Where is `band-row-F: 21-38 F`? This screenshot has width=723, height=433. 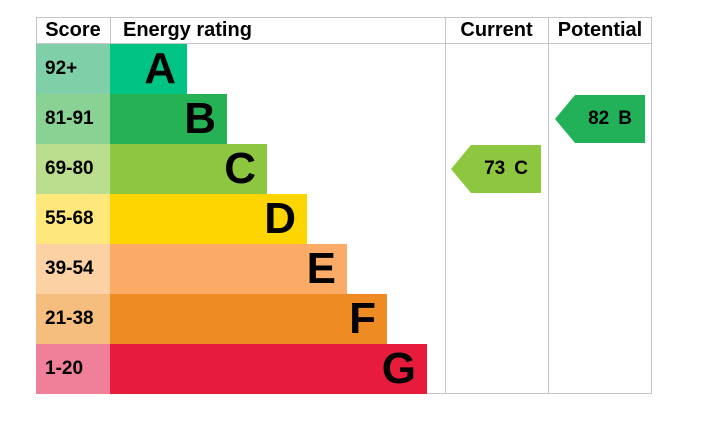
band-row-F: 21-38 F is located at coordinates (344, 319).